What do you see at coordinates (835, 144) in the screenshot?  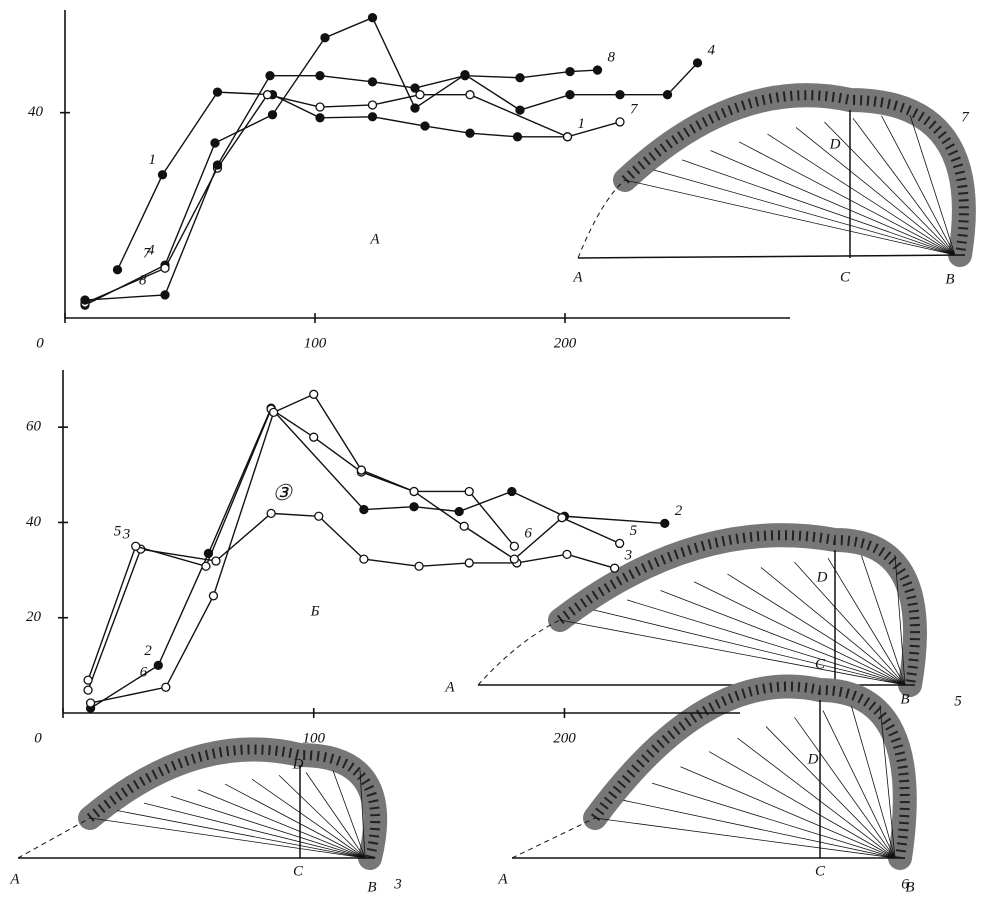 I see `drawing-label: D` at bounding box center [835, 144].